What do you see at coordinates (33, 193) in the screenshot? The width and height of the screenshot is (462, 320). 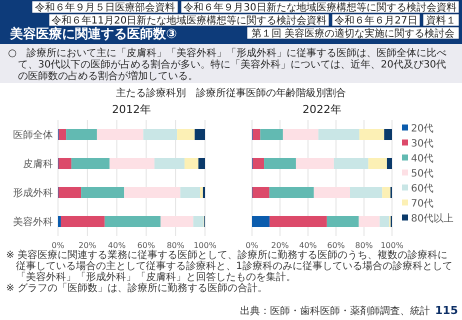 I see `y-tick-label: 形成外科` at bounding box center [33, 193].